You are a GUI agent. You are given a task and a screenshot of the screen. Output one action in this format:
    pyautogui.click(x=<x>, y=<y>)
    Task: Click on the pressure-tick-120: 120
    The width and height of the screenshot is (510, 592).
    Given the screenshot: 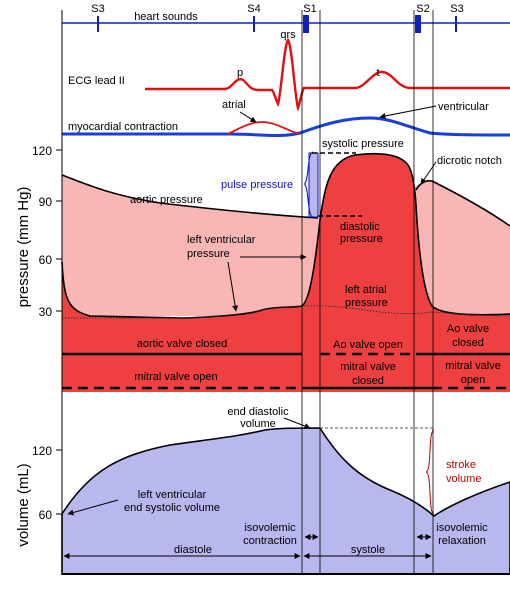 What is the action you would take?
    pyautogui.click(x=42, y=151)
    